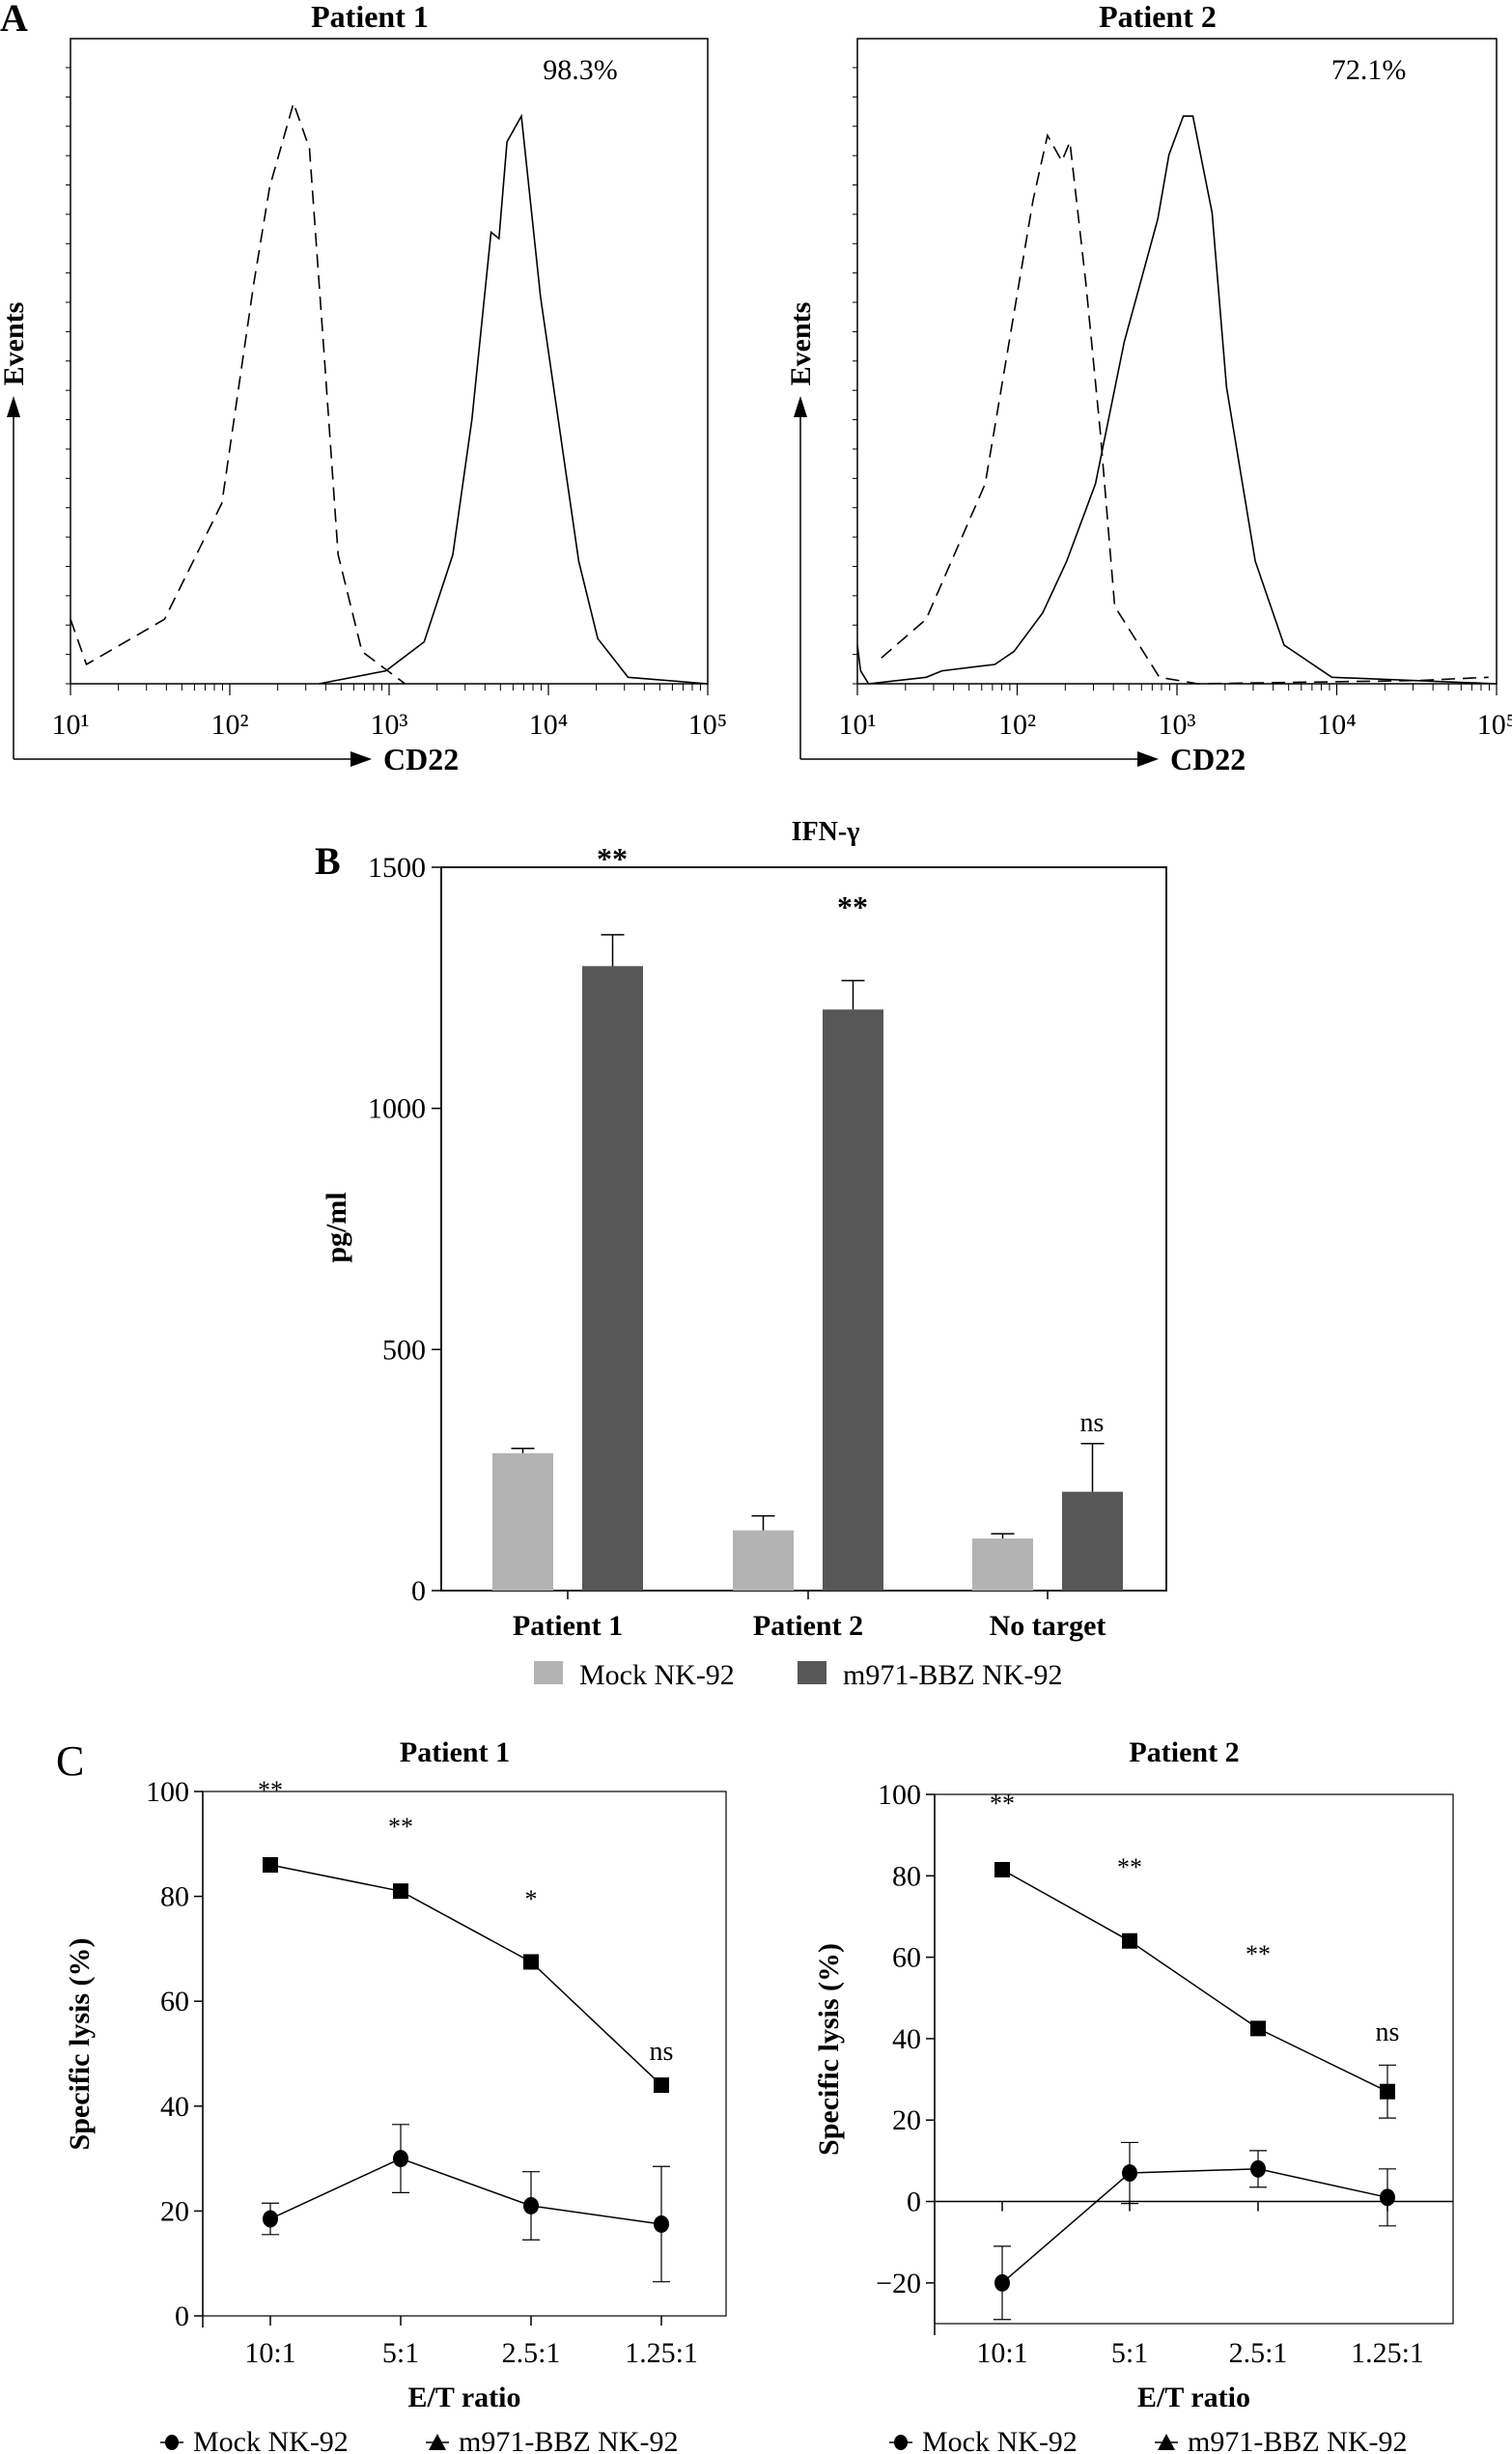 The height and width of the screenshot is (2454, 1512). What do you see at coordinates (1158, 17) in the screenshot?
I see `histogram-title: Patient 2` at bounding box center [1158, 17].